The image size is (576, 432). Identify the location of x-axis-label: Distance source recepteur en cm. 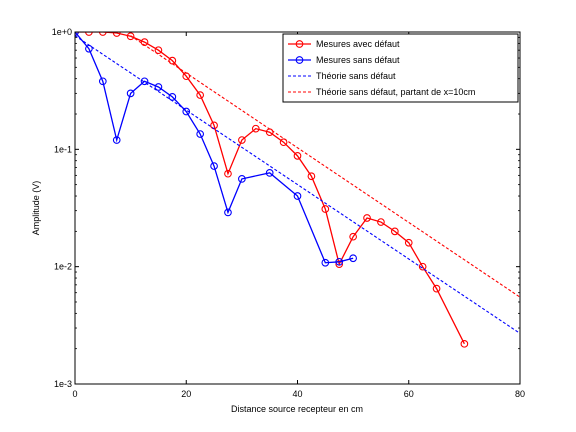
(297, 409).